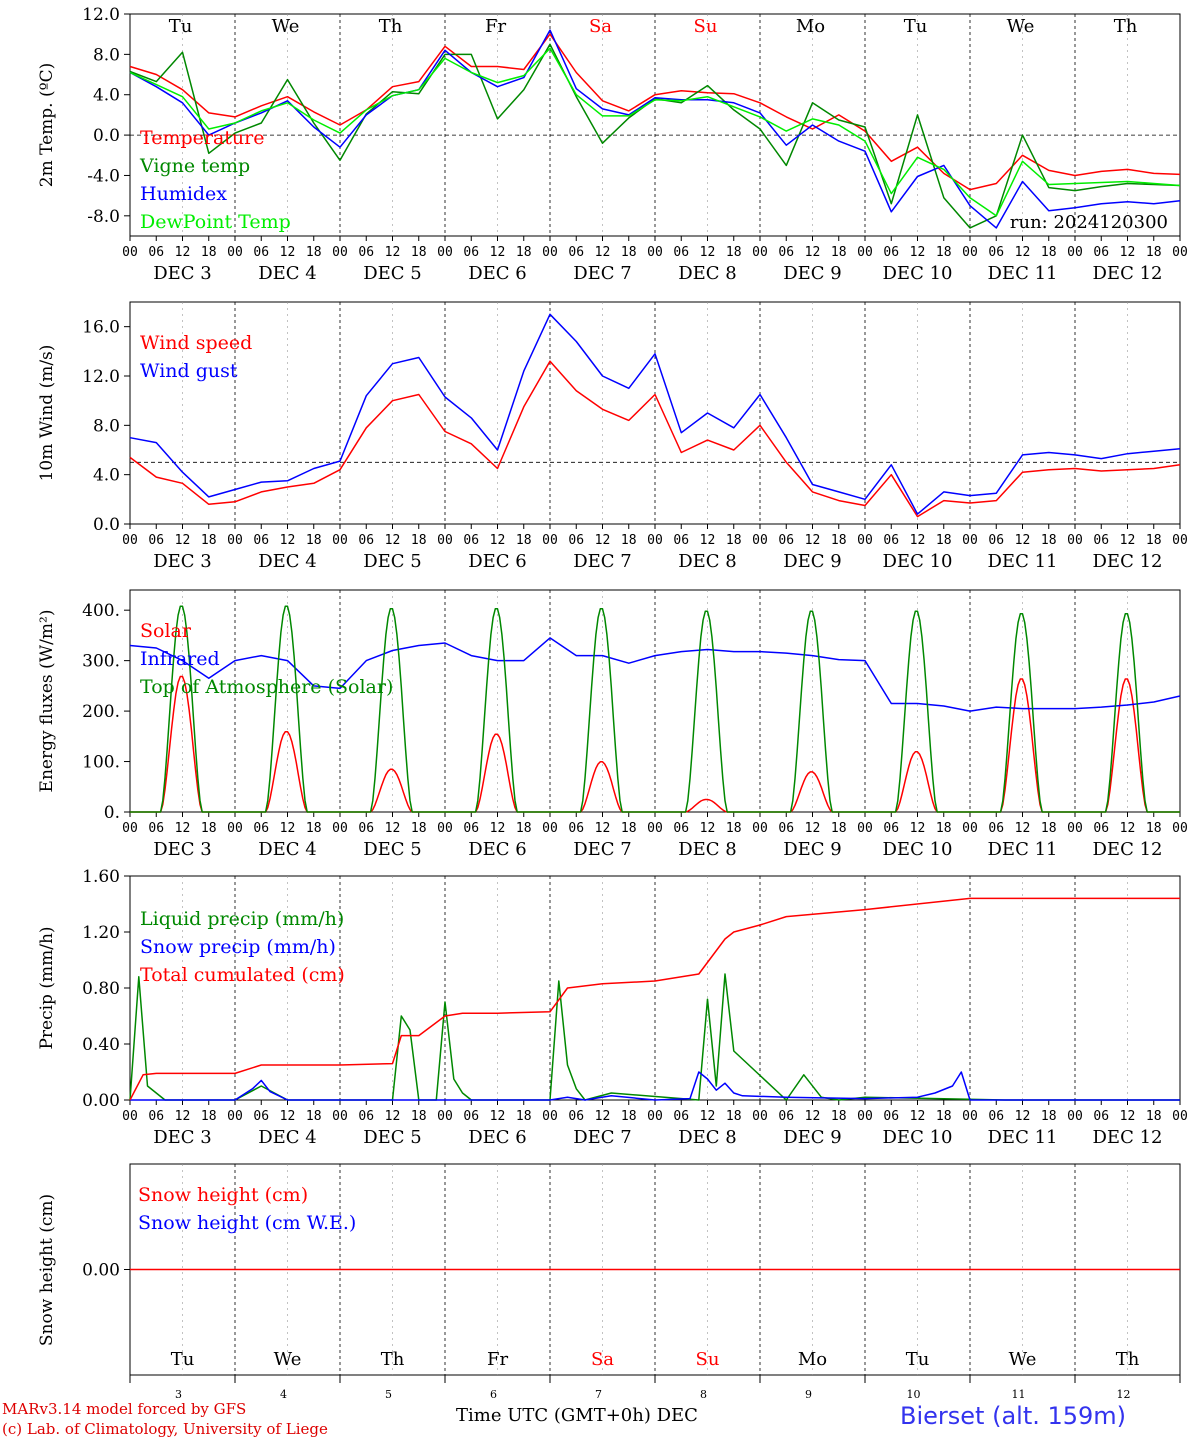  Describe the element at coordinates (47, 413) in the screenshot. I see `y-axis-label: 10m Wind (m/s)` at that location.